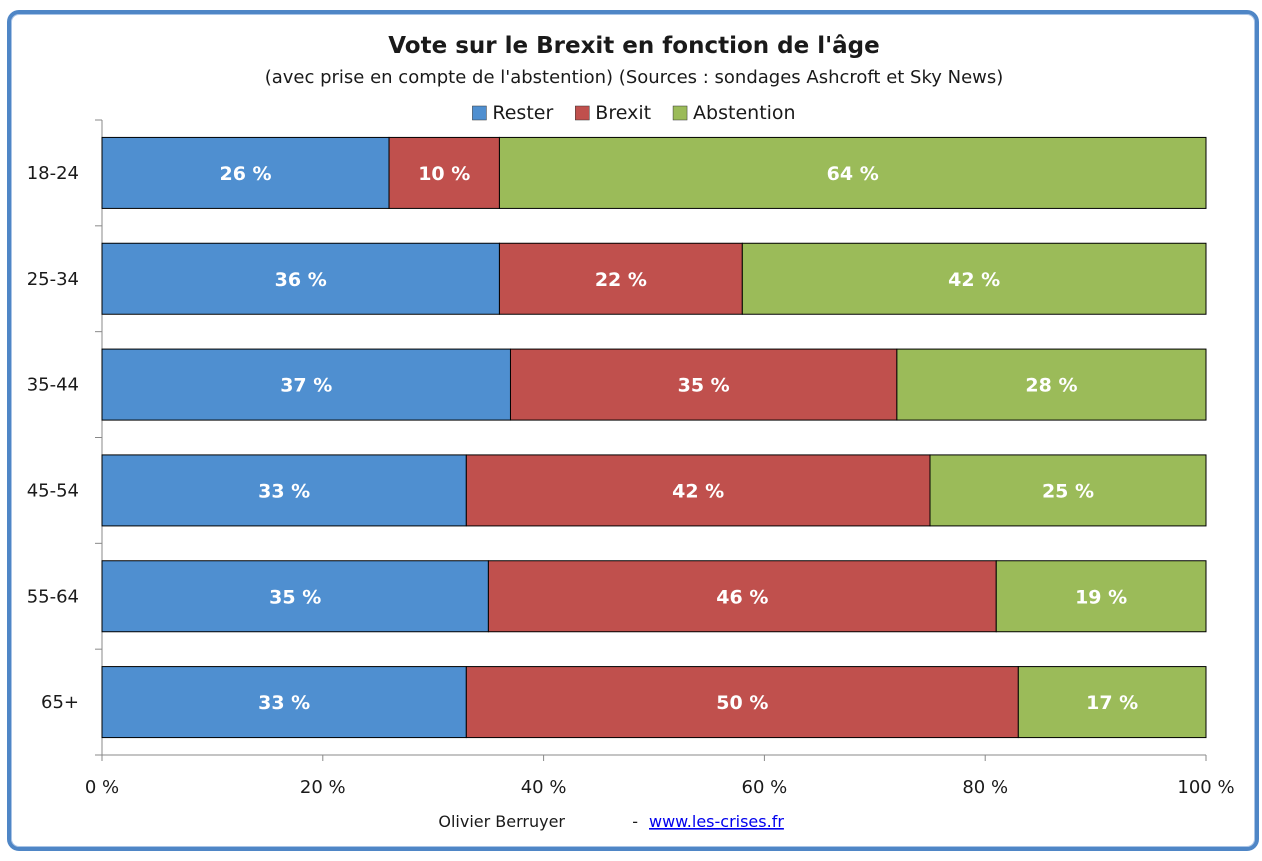 This screenshot has height=861, width=1262. What do you see at coordinates (53, 385) in the screenshot?
I see `category-label: 35-44` at bounding box center [53, 385].